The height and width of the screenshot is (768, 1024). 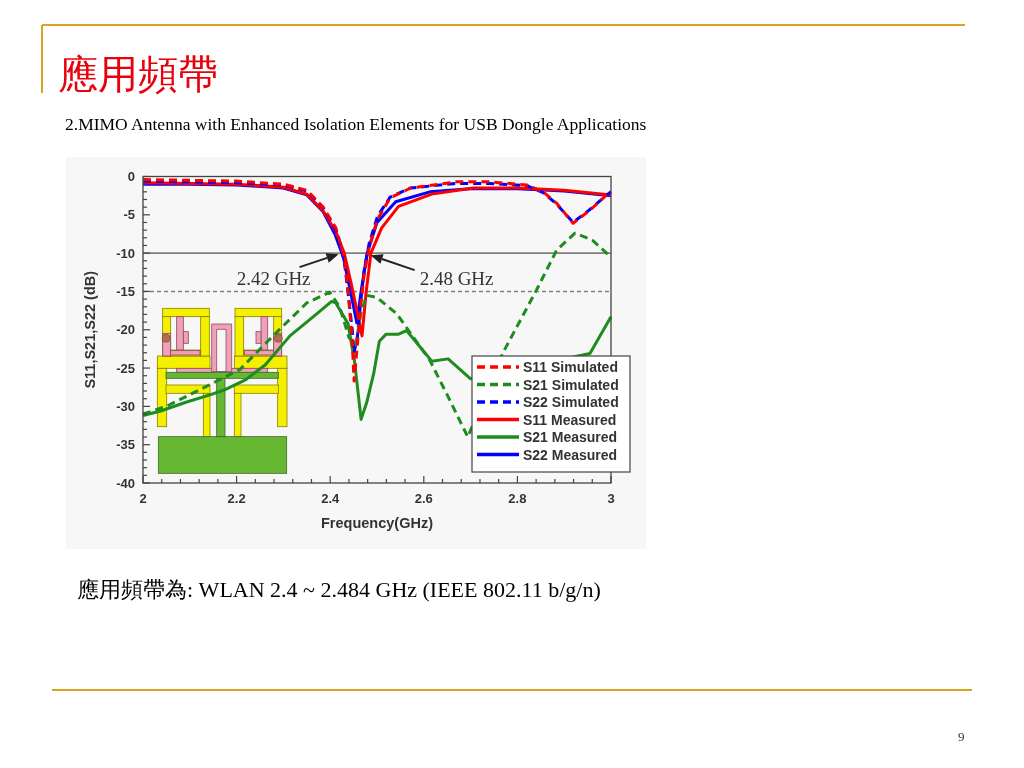 What do you see at coordinates (90, 329) in the screenshot?
I see `y-axis-title: S11,S21,S22 (dB)` at bounding box center [90, 329].